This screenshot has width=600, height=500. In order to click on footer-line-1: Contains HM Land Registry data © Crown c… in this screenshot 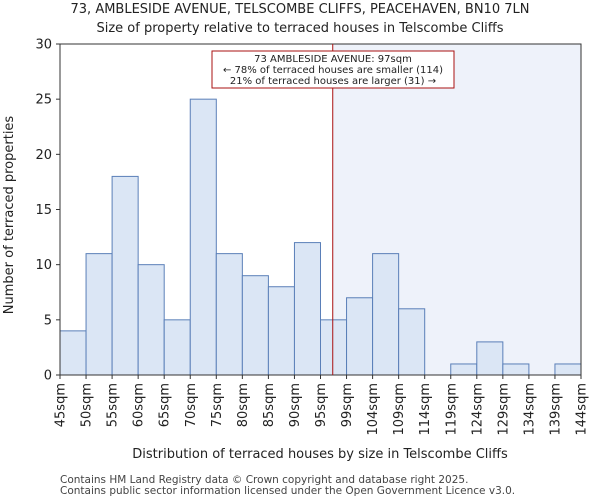, I will do `click(264, 480)`.